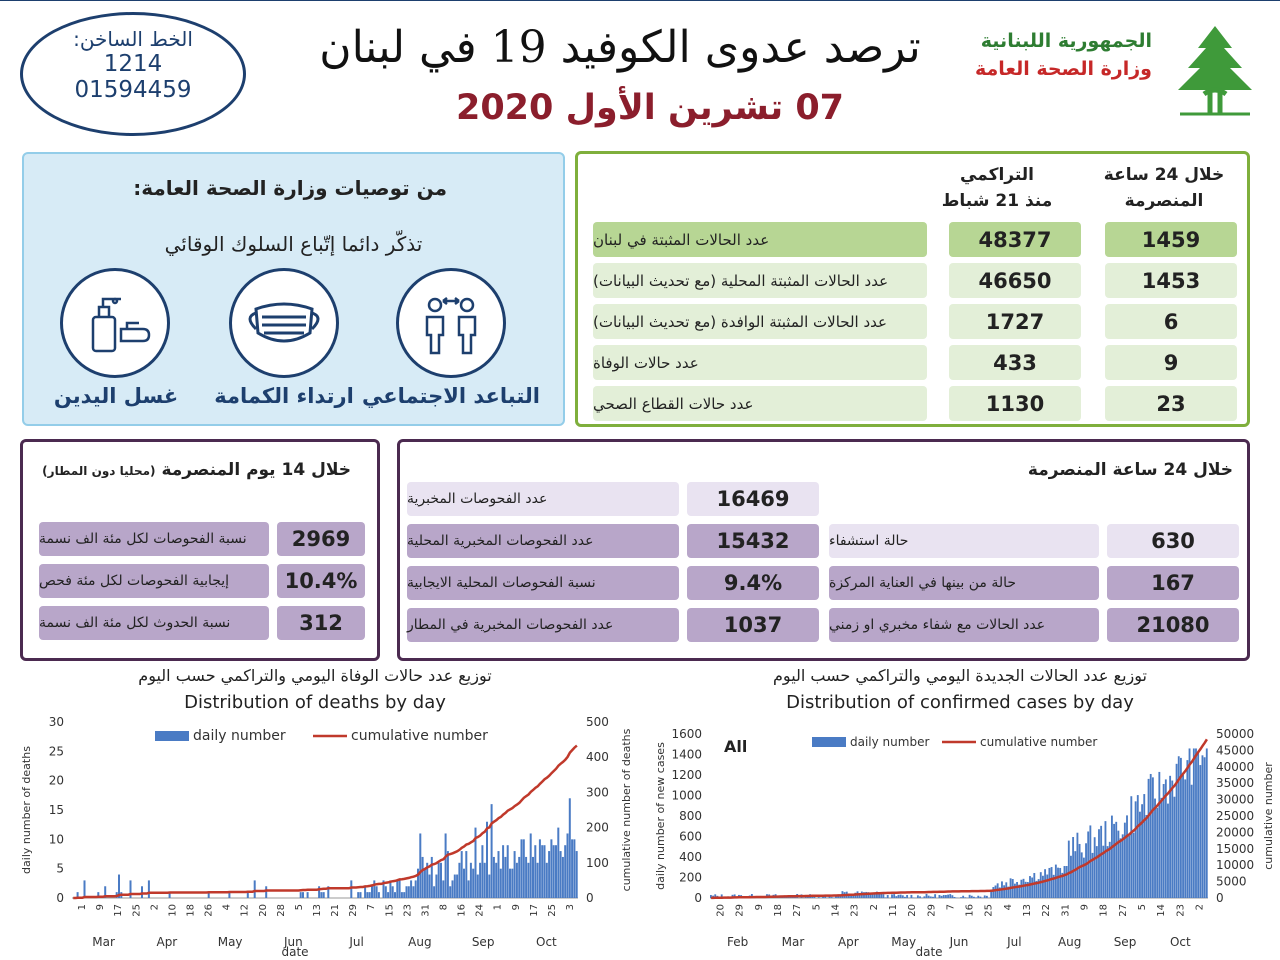 This screenshot has width=1280, height=960. Describe the element at coordinates (1235, 865) in the screenshot. I see `y2-tick-label: 10000` at that location.